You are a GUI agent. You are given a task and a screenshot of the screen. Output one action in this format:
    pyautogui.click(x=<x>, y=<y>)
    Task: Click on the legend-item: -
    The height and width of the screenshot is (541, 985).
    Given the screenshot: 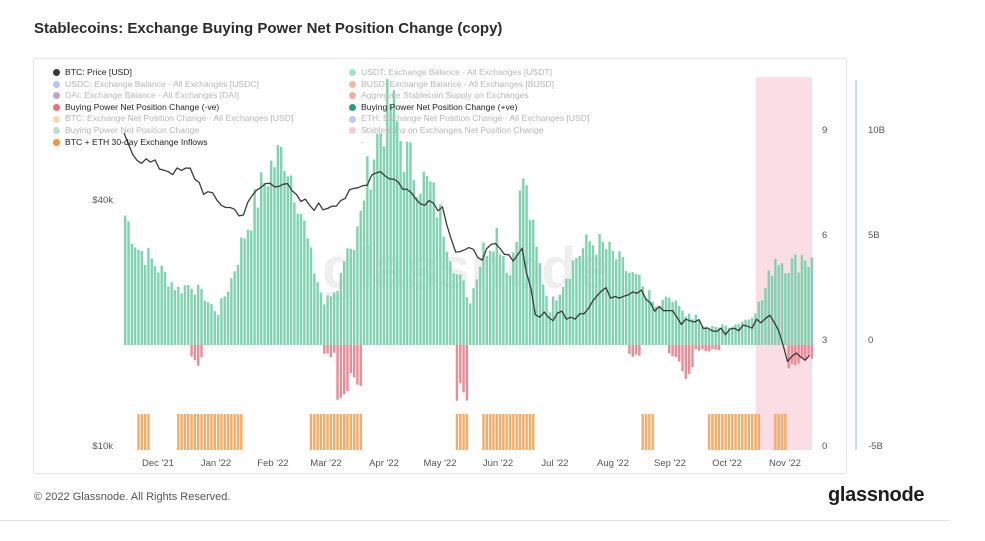 What is the action you would take?
    pyautogui.click(x=499, y=143)
    